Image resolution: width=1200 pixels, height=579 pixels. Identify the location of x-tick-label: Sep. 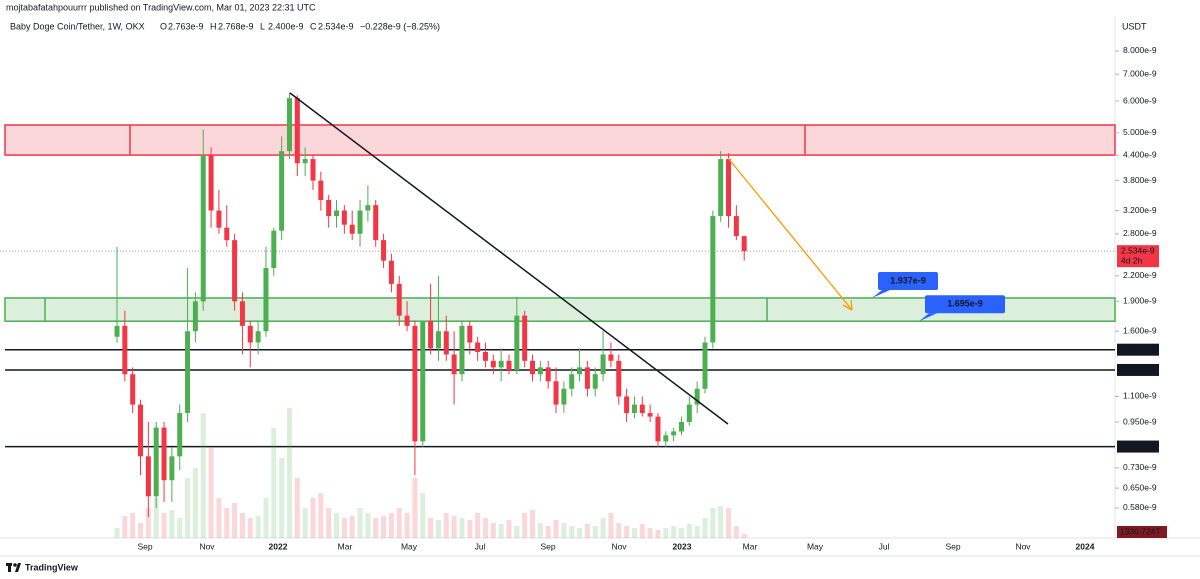
(547, 546).